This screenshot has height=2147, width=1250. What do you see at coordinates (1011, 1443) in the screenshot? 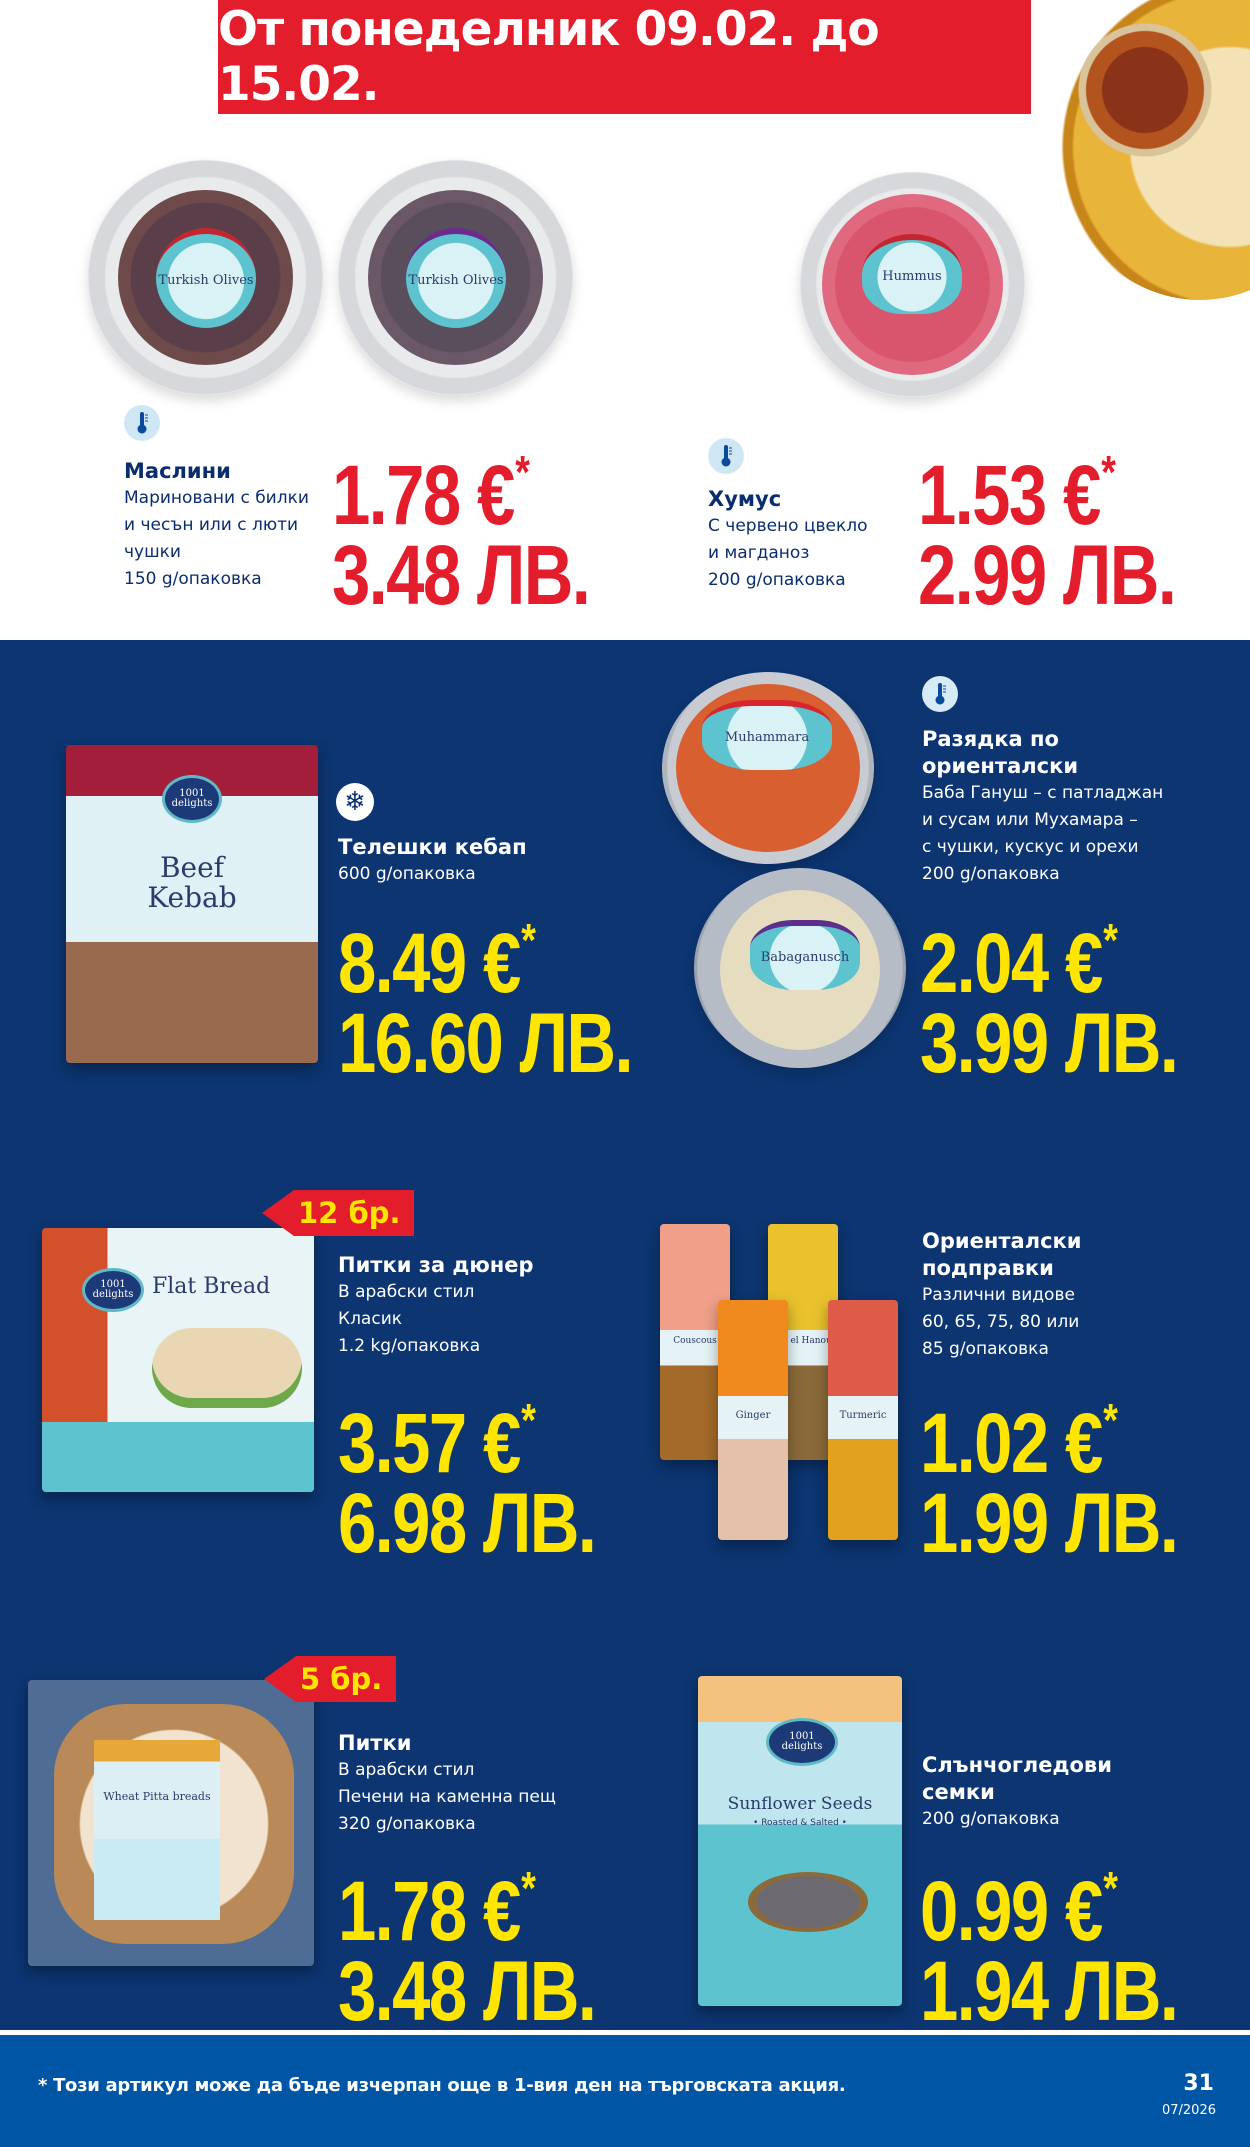
I see `price-eur: 1.02 €` at bounding box center [1011, 1443].